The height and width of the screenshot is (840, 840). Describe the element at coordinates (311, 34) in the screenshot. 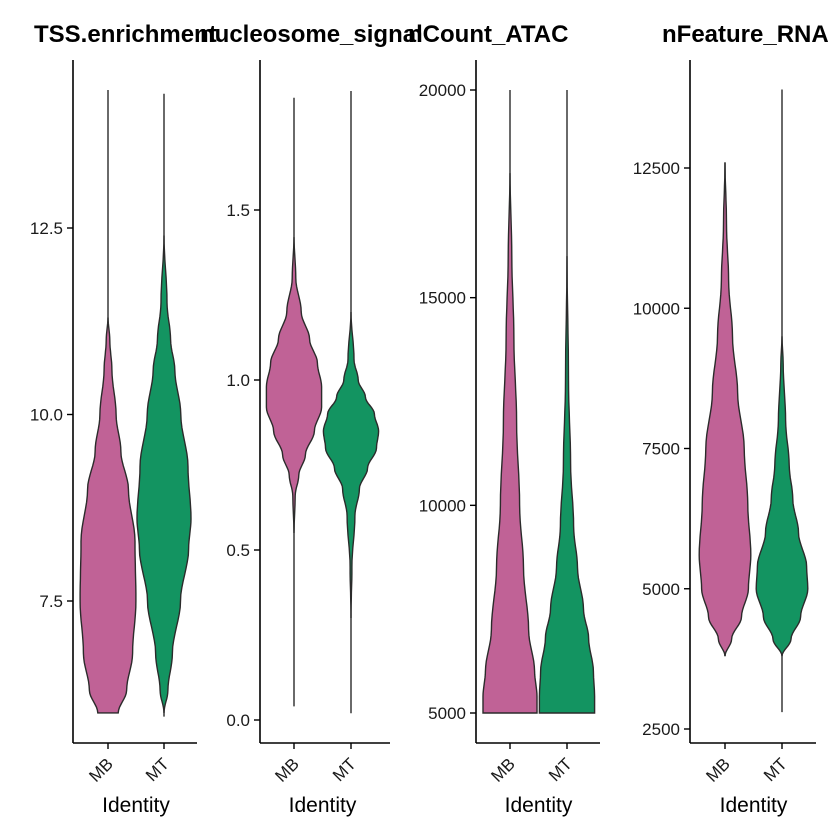

I see `panel-title: nucleosome_signal` at that location.